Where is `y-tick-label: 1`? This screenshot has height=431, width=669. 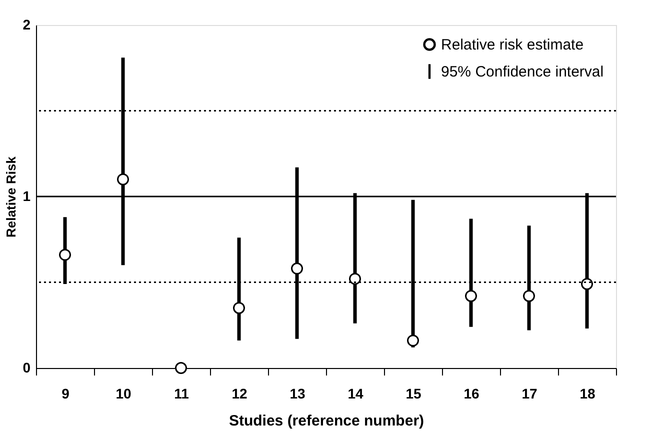 y-tick-label: 1 is located at coordinates (26, 196).